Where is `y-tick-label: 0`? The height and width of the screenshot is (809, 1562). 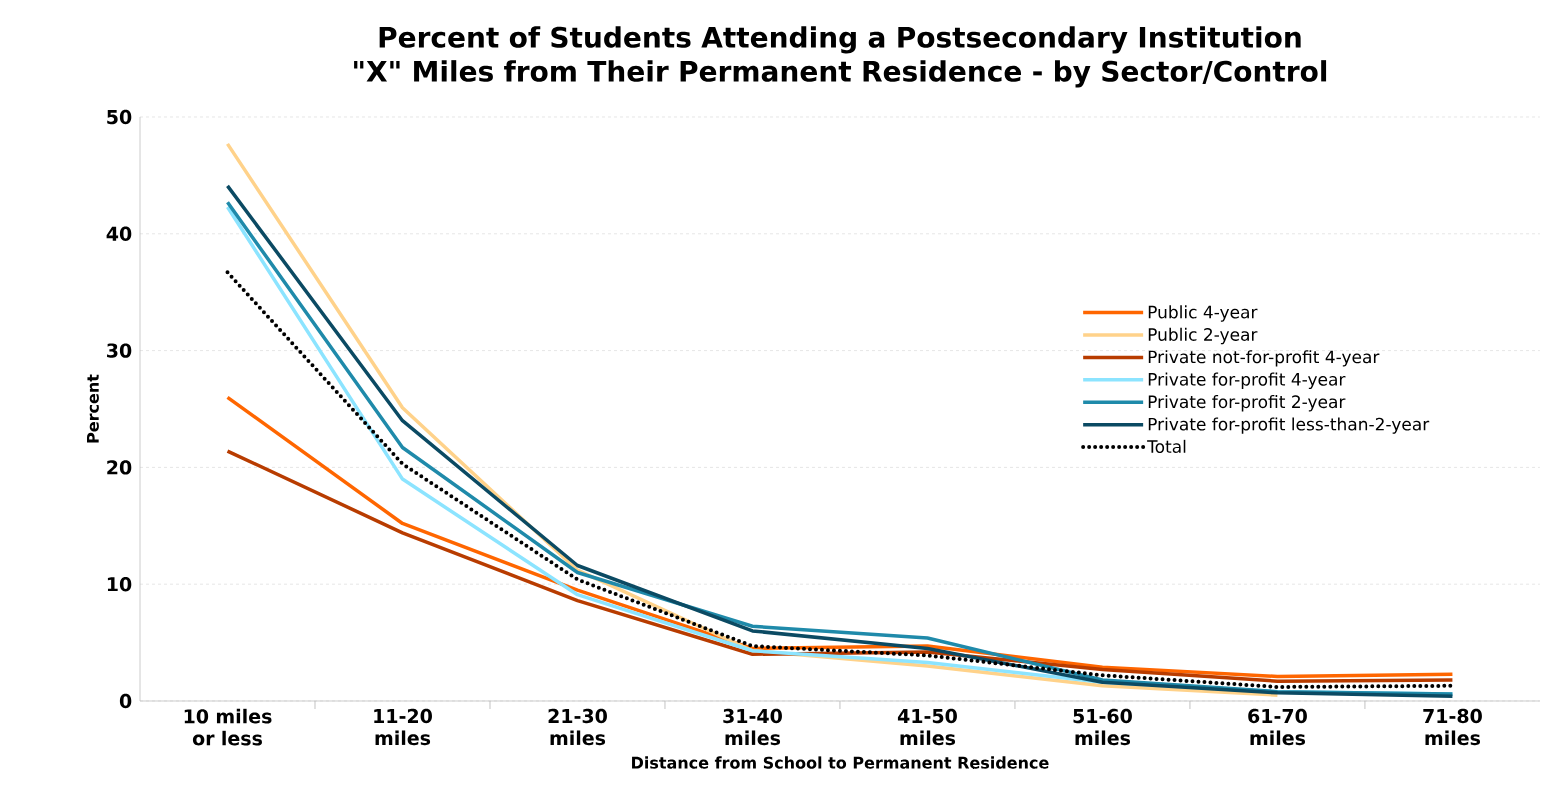
y-tick-label: 0 is located at coordinates (125, 701).